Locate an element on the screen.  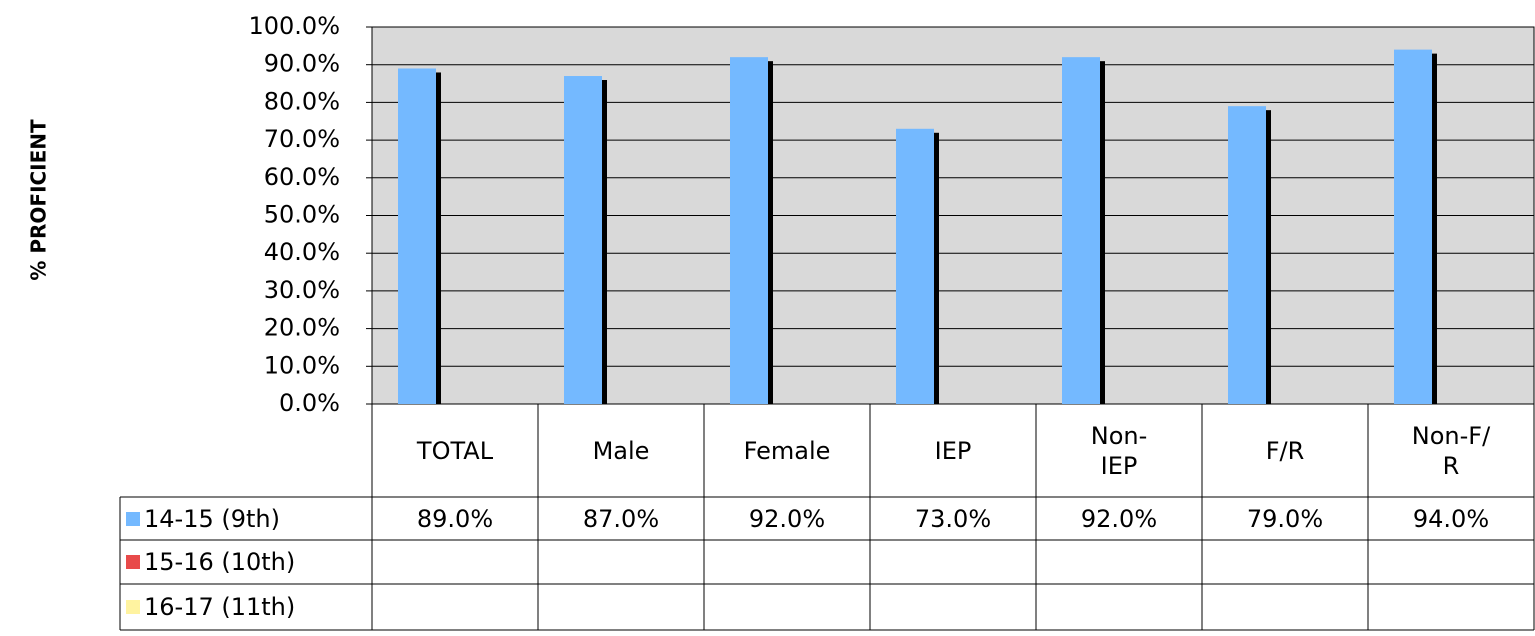
y-axis-label: % PROFICIENT is located at coordinates (39, 200).